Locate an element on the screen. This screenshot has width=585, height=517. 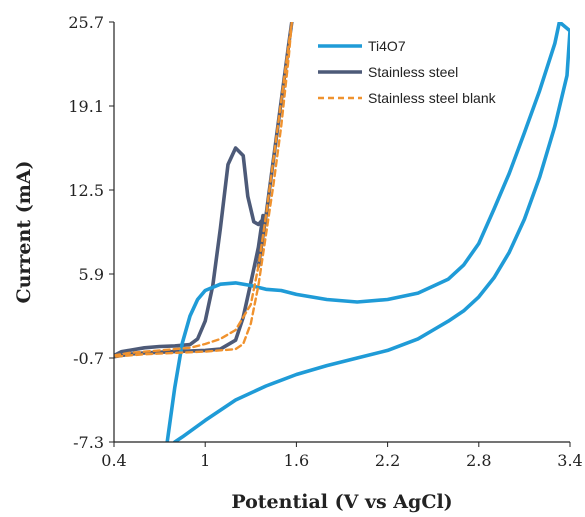
y-tick-label: 25.7 is located at coordinates (86, 22).